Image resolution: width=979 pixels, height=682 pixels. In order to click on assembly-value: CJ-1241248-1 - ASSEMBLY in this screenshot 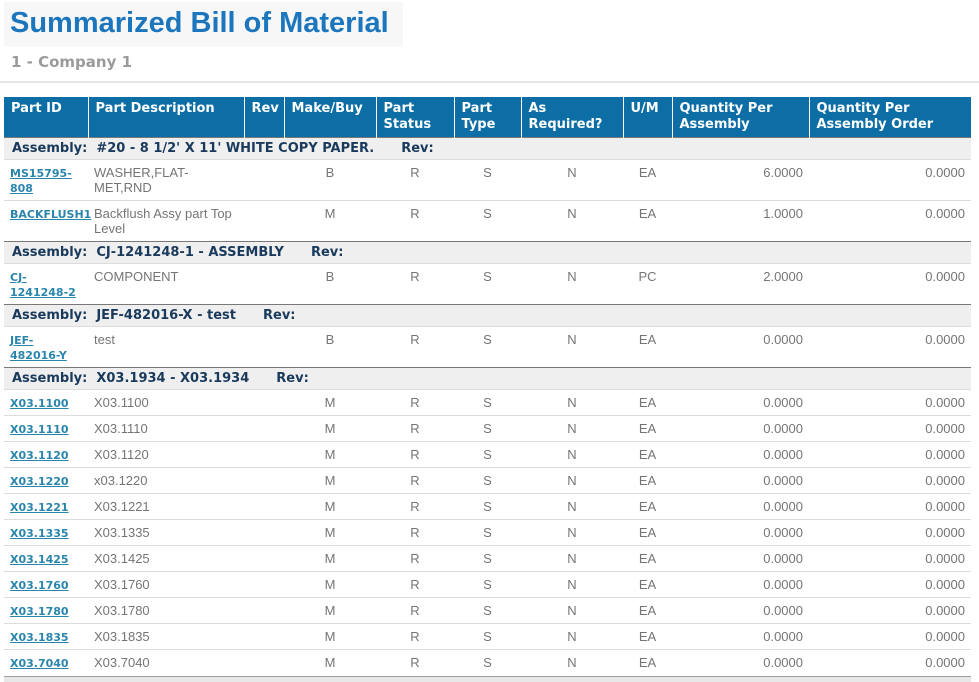, I will do `click(190, 252)`.